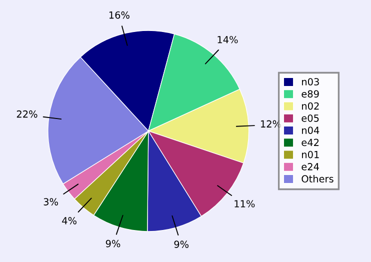  Describe the element at coordinates (310, 154) in the screenshot. I see `legend-label: n01` at that location.